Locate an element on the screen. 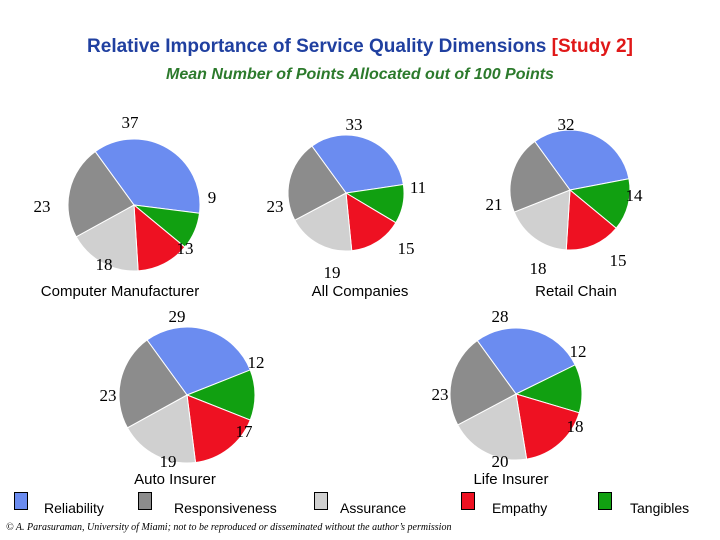  chart-name-life-insurer: Life Insurer is located at coordinates (510, 479).